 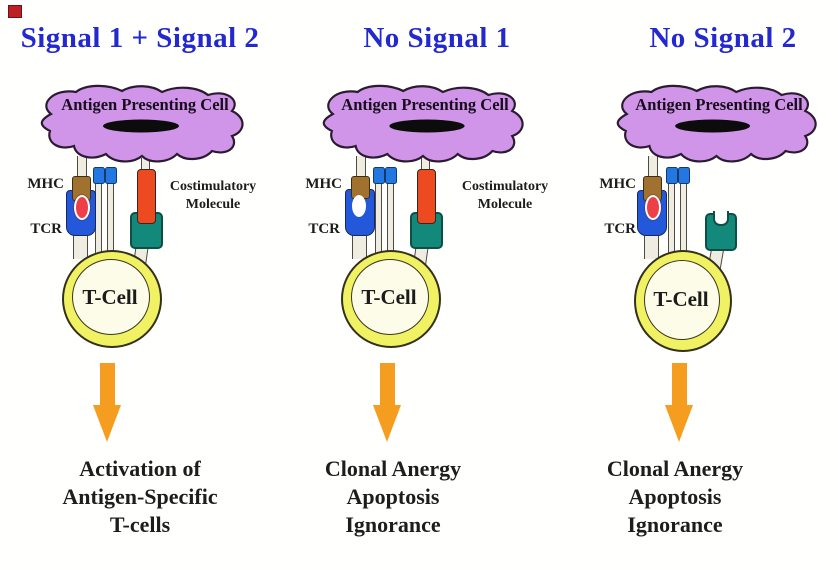 I want to click on panel-title: Signal 1 + Signal 2, so click(x=140, y=38).